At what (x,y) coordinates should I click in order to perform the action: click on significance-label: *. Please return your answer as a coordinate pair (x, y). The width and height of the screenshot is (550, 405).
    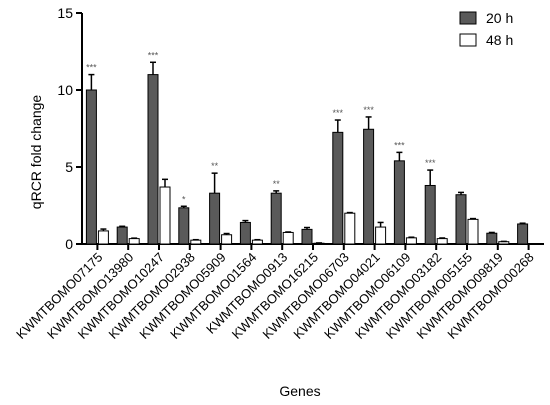
    Looking at the image, I should click on (184, 199).